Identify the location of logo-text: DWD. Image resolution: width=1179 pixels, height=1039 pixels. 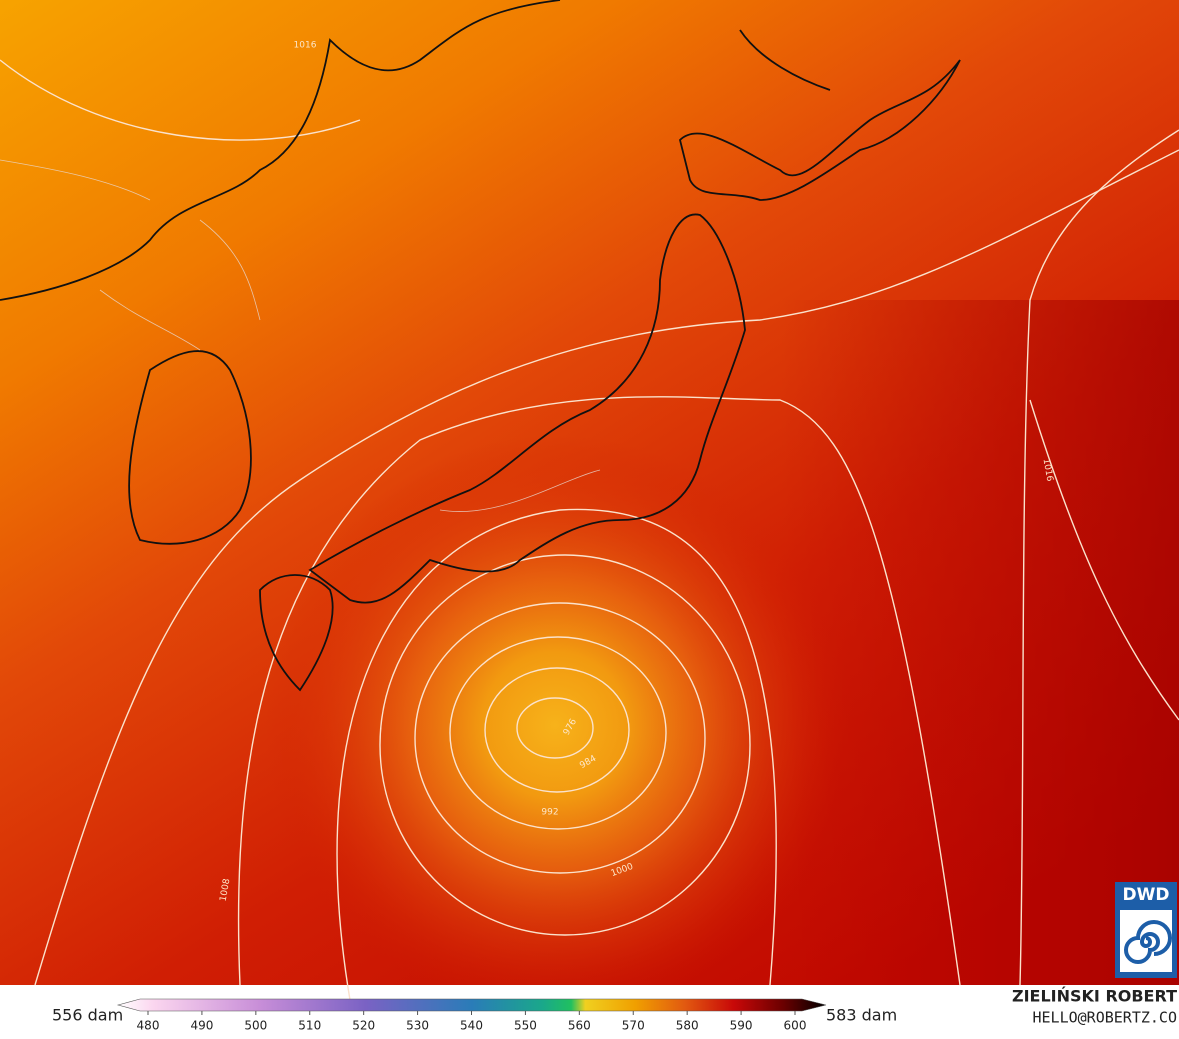
(1146, 895).